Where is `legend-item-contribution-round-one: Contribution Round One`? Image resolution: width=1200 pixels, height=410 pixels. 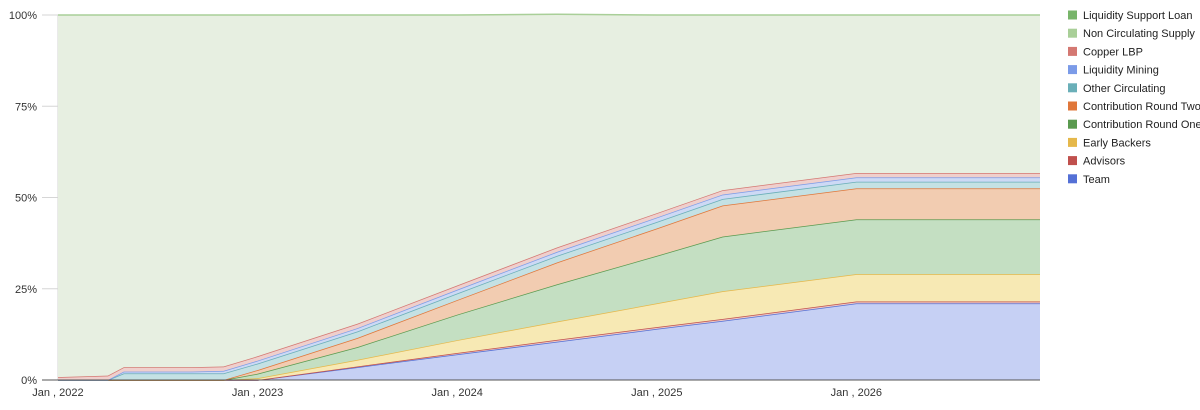
legend-item-contribution-round-one: Contribution Round One is located at coordinates (1134, 125).